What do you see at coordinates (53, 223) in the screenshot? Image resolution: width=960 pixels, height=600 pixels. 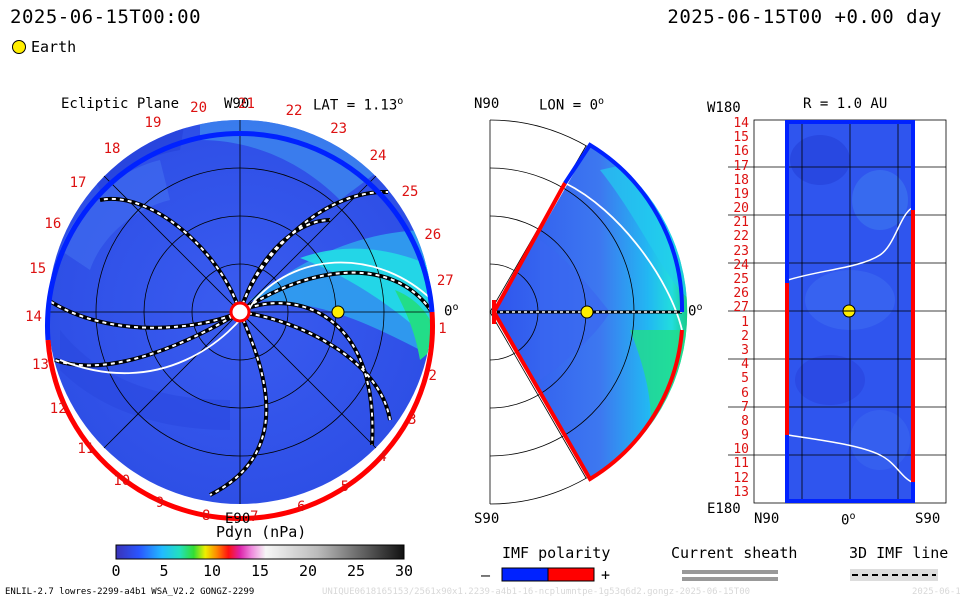 I see `ecliptic-tick-16: 16` at bounding box center [53, 223].